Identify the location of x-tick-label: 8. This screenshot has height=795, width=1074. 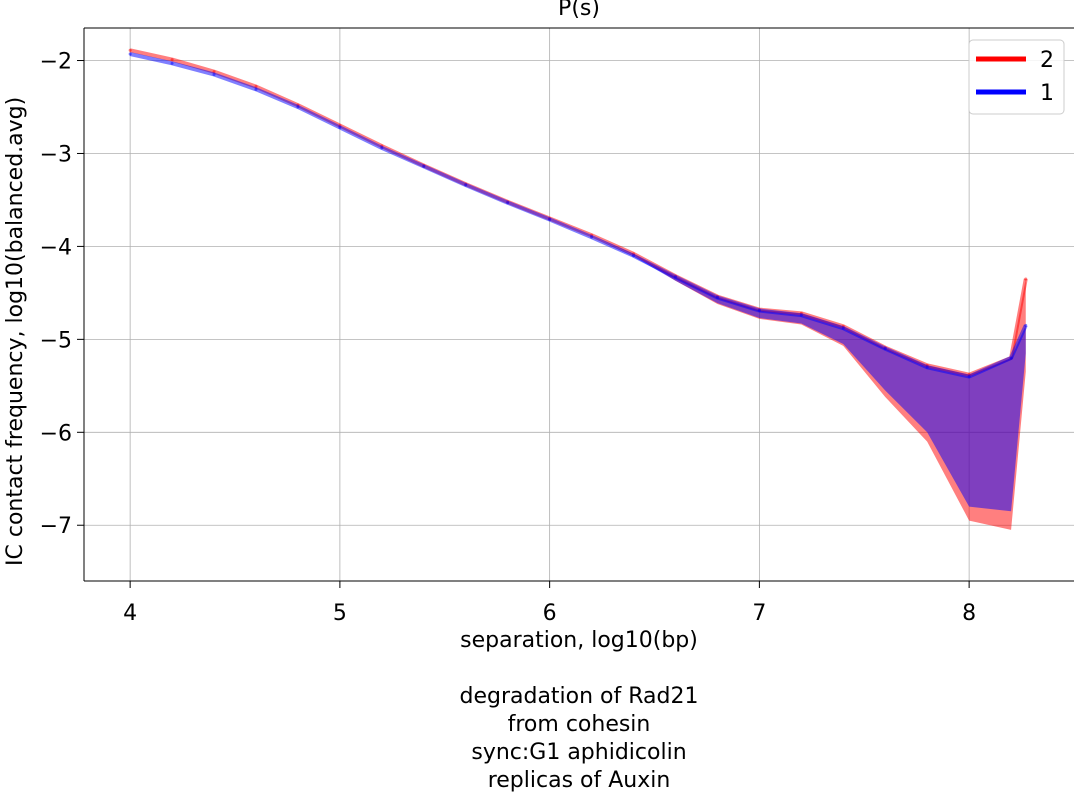
(969, 613).